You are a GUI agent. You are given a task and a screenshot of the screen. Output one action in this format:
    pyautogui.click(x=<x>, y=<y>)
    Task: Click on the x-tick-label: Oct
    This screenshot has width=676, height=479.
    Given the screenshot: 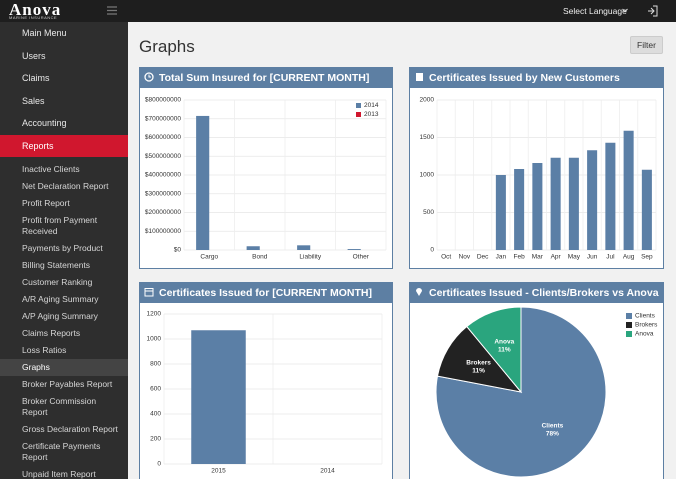 What is the action you would take?
    pyautogui.click(x=446, y=257)
    